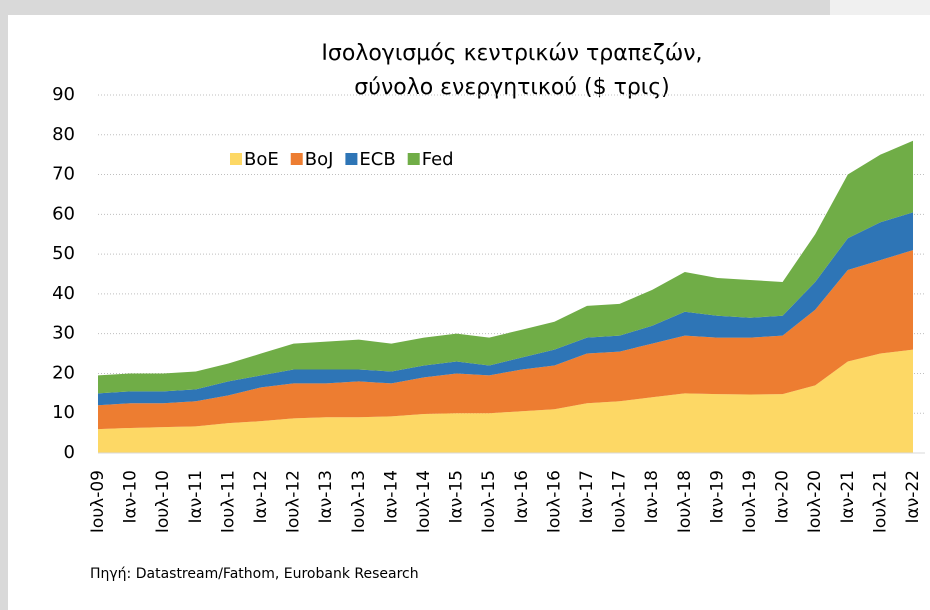 The image size is (930, 610). I want to click on x-tick-label: Ιουλ-14, so click(424, 501).